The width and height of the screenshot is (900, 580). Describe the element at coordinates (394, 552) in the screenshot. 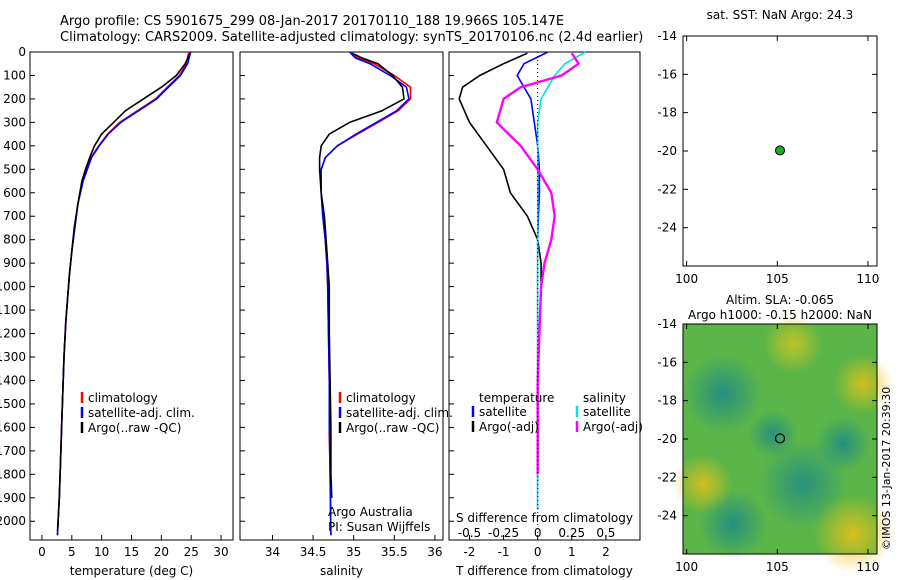

I see `salinity-xtick-label: 35.5` at that location.